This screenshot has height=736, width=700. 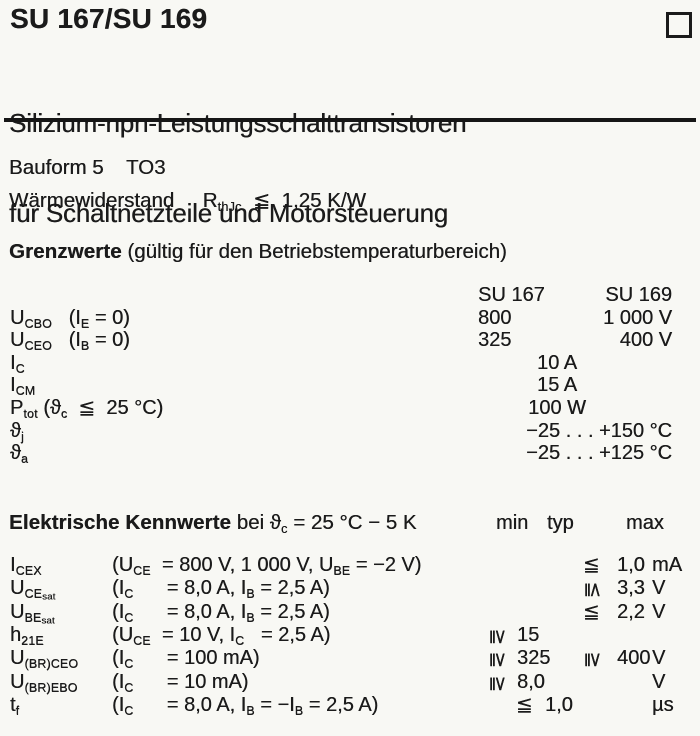 I want to click on subscript: thJc, so click(x=229, y=206).